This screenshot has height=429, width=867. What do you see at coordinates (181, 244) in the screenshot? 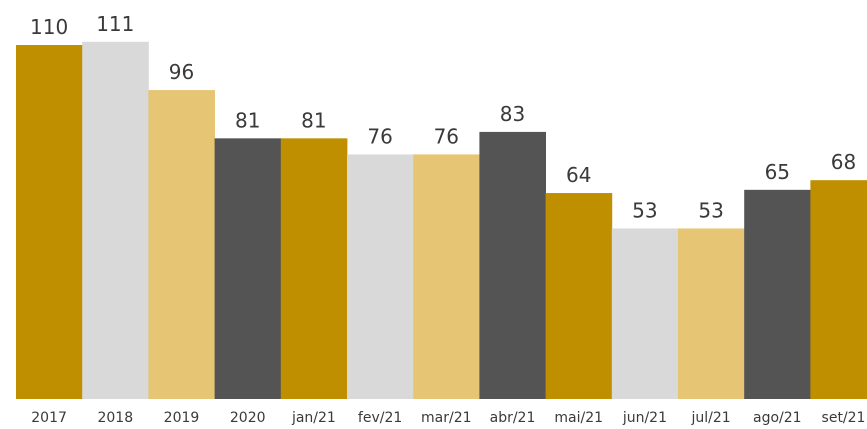
I see `bar-2019` at bounding box center [181, 244].